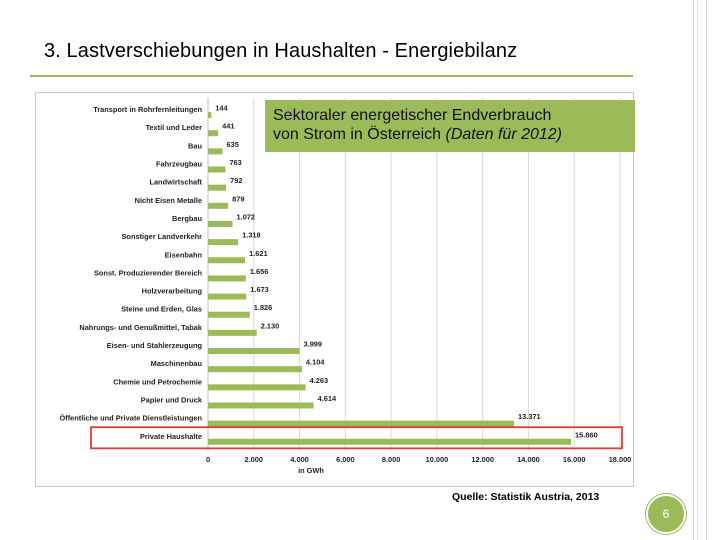 This screenshot has width=720, height=540. What do you see at coordinates (437, 459) in the screenshot?
I see `x-tick-label: 10.000` at bounding box center [437, 459].